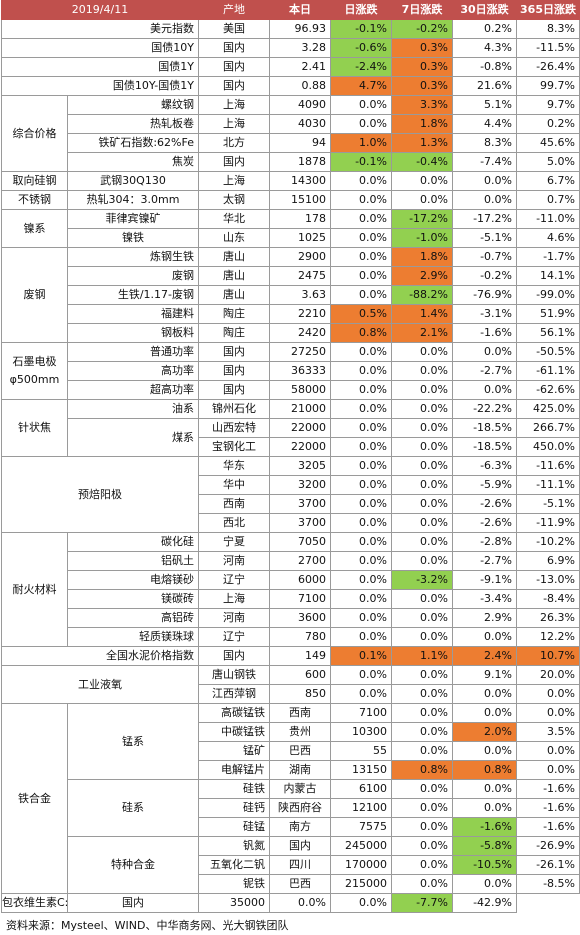 The width and height of the screenshot is (580, 935). I want to click on category-label: 不锈钢, so click(34, 200).